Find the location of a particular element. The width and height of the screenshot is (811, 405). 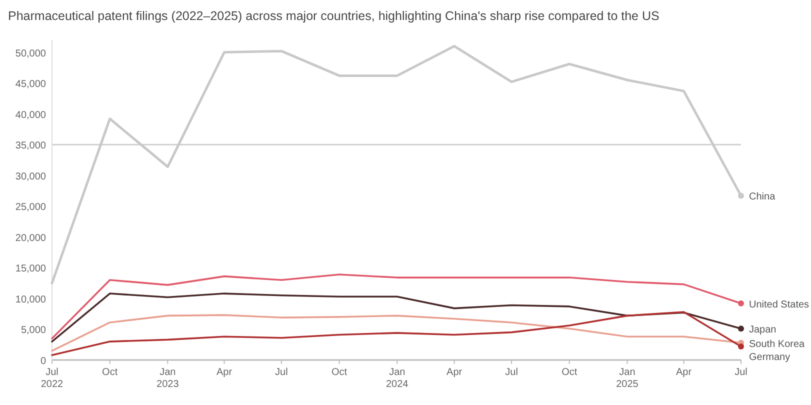

x-tick-label: Jan 2025 is located at coordinates (627, 378).